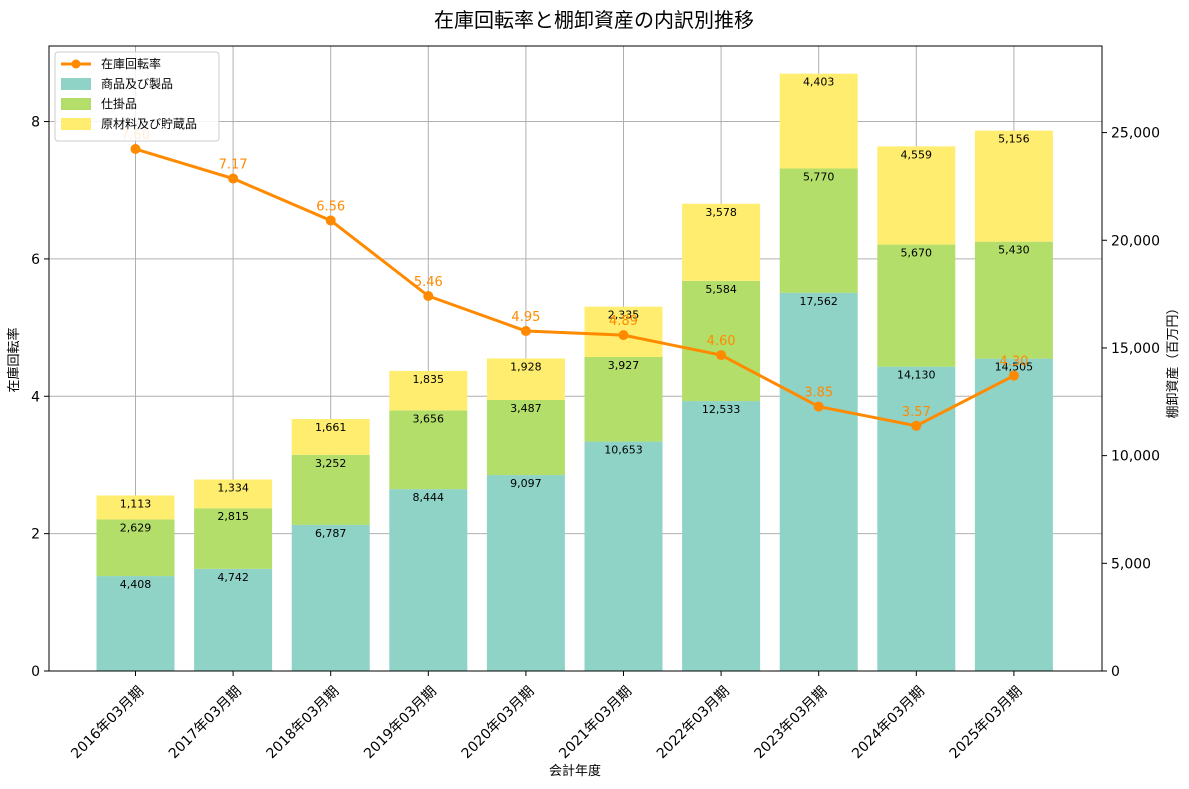 The height and width of the screenshot is (789, 1189). Describe the element at coordinates (428, 282) in the screenshot. I see `turnover-value-label: 5.46` at that location.